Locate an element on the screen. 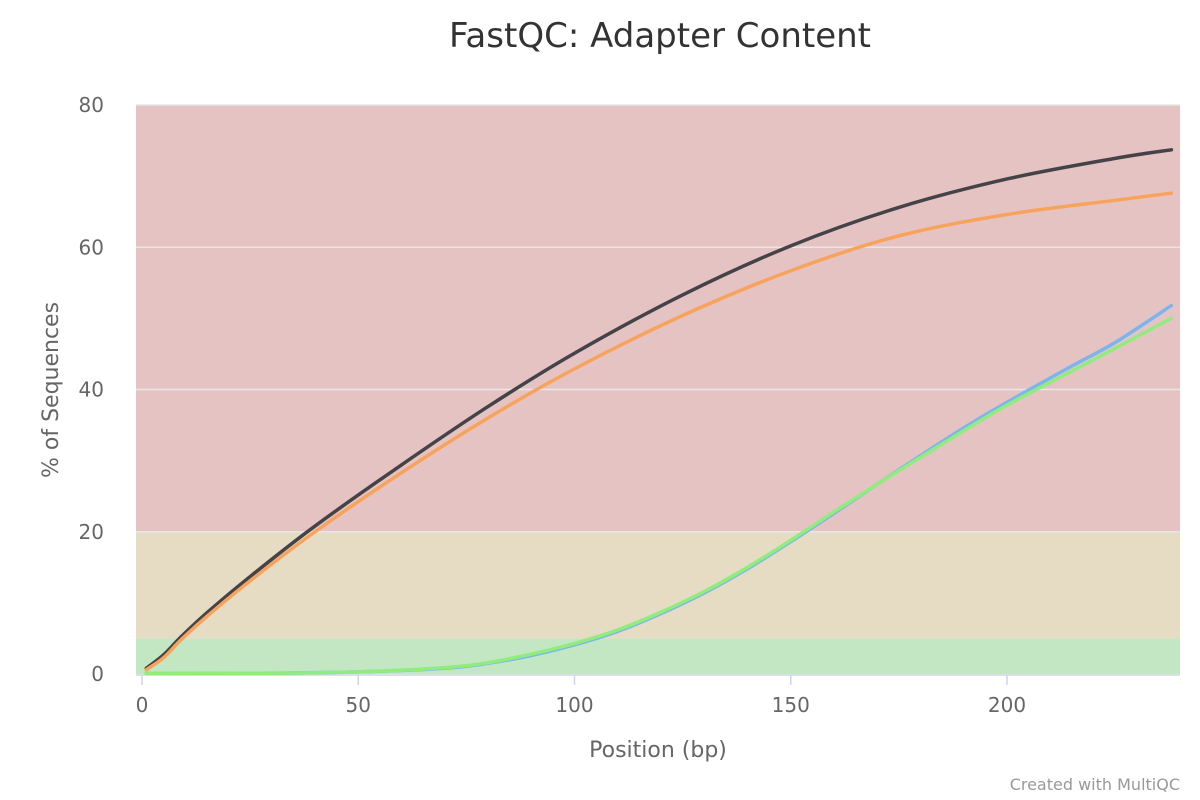 The image size is (1200, 800). y-tick-label: 40 is located at coordinates (91, 390).